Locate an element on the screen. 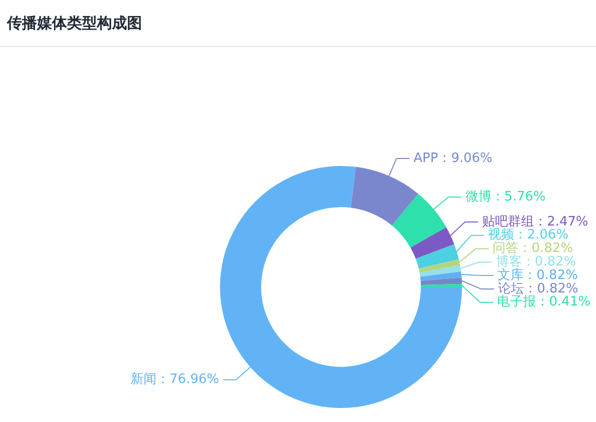 The image size is (596, 422). slice-label: 文库：0.82% is located at coordinates (538, 275).